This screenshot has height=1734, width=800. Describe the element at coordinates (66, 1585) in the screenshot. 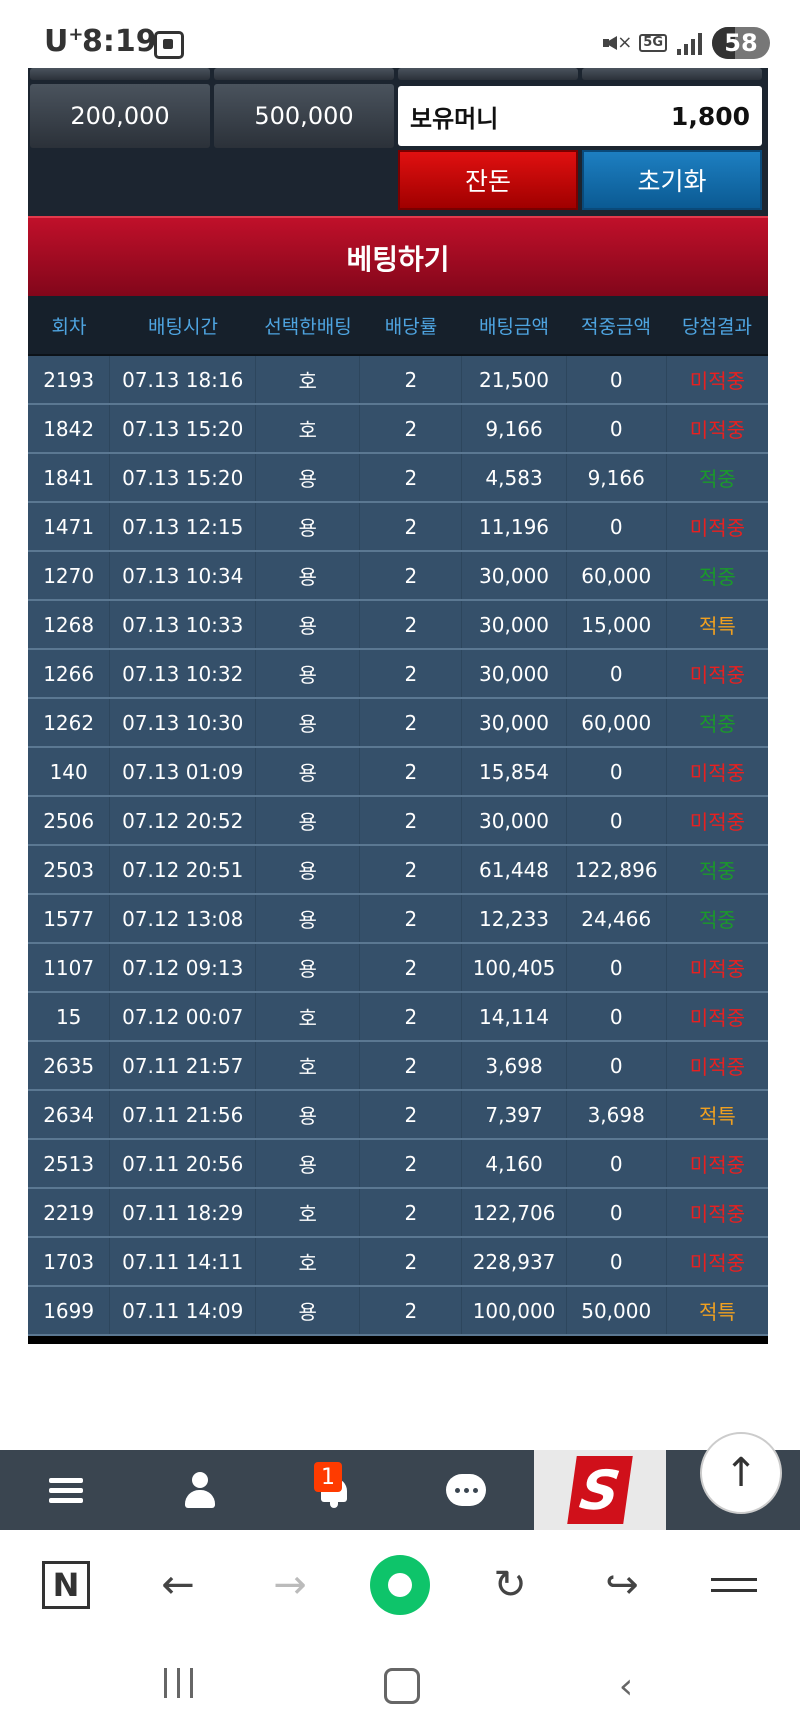

I see `naver-home-button: N` at that location.